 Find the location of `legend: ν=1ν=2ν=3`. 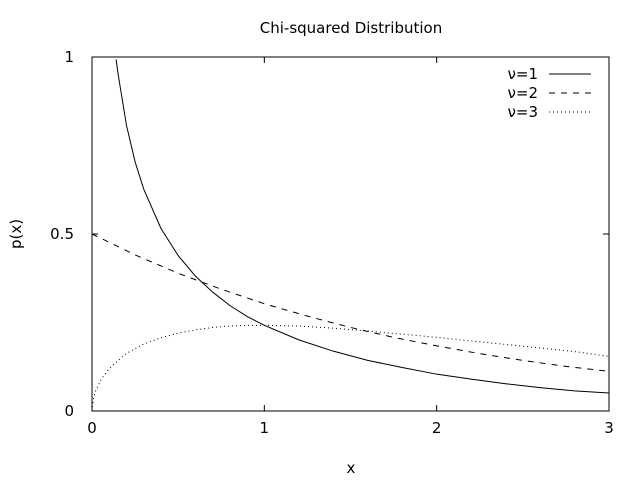

legend: ν=1ν=2ν=3 is located at coordinates (549, 93).